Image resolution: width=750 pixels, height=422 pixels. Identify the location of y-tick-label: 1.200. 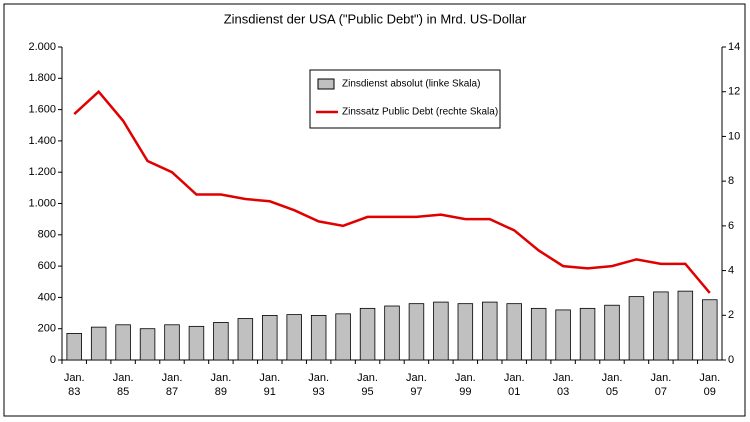
(42, 172).